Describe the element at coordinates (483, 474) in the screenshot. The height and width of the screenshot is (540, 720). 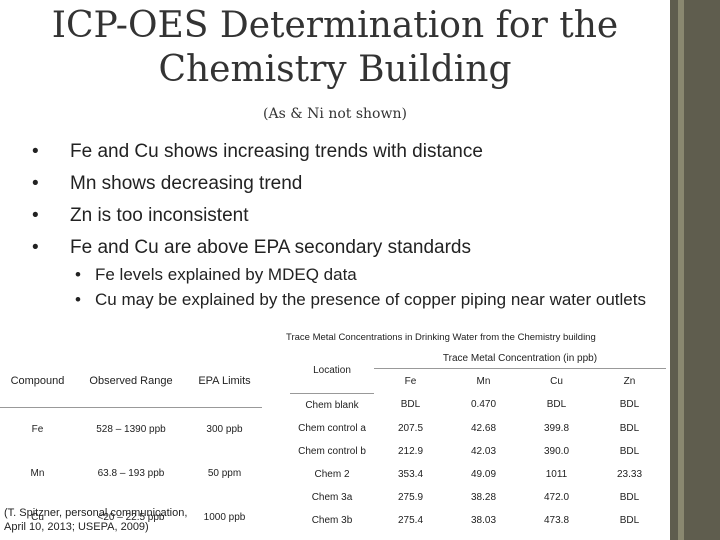
I see `value-cell: 49.09` at that location.